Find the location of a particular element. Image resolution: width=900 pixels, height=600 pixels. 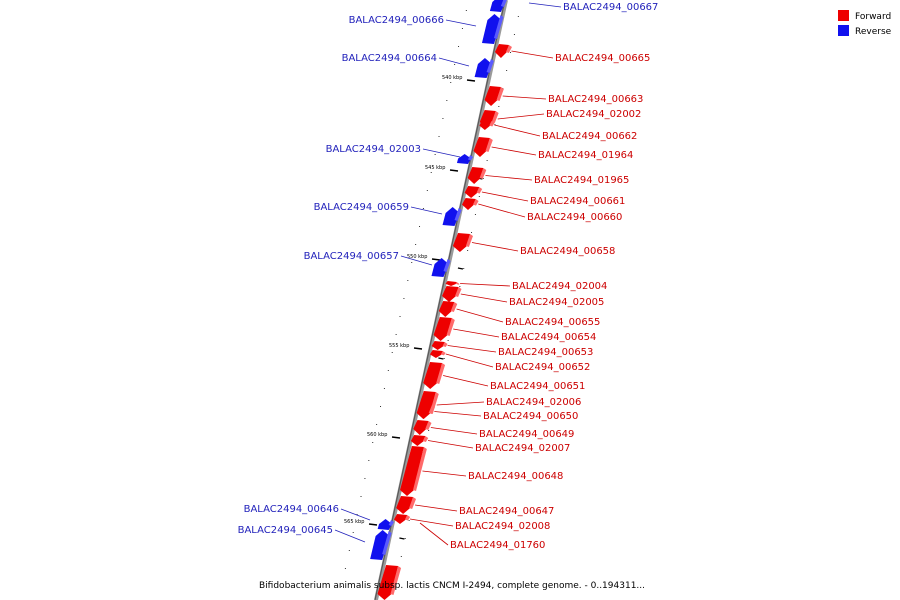

gene-label: BALAC2494_02006 is located at coordinates (533, 402).